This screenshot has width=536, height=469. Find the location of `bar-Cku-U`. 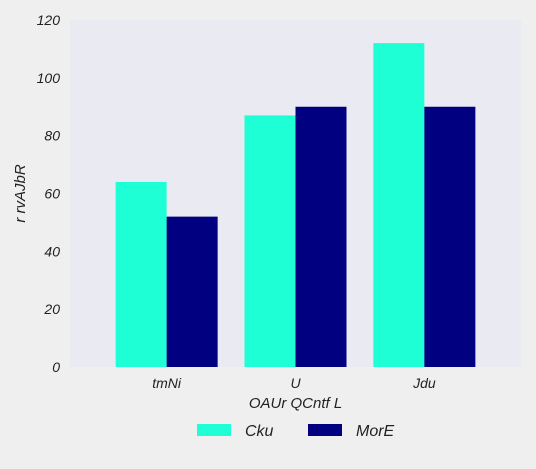

bar-Cku-U is located at coordinates (270, 241).